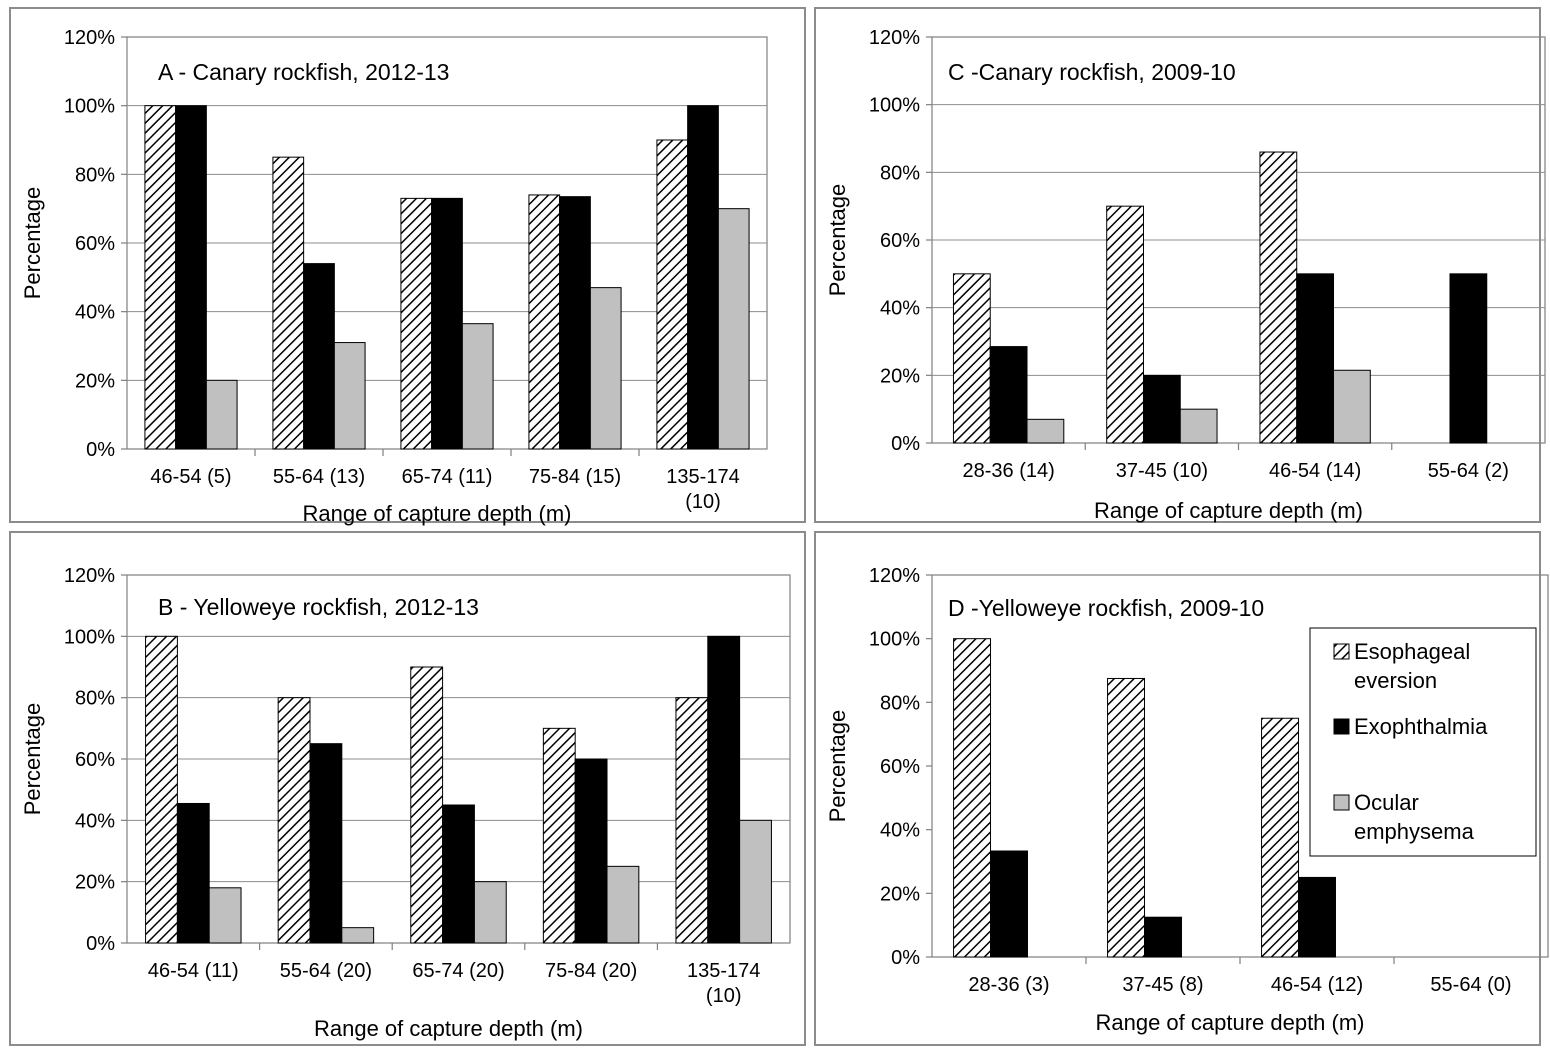  Describe the element at coordinates (193, 971) in the screenshot. I see `x-tick-label: 46-54 (11)` at that location.